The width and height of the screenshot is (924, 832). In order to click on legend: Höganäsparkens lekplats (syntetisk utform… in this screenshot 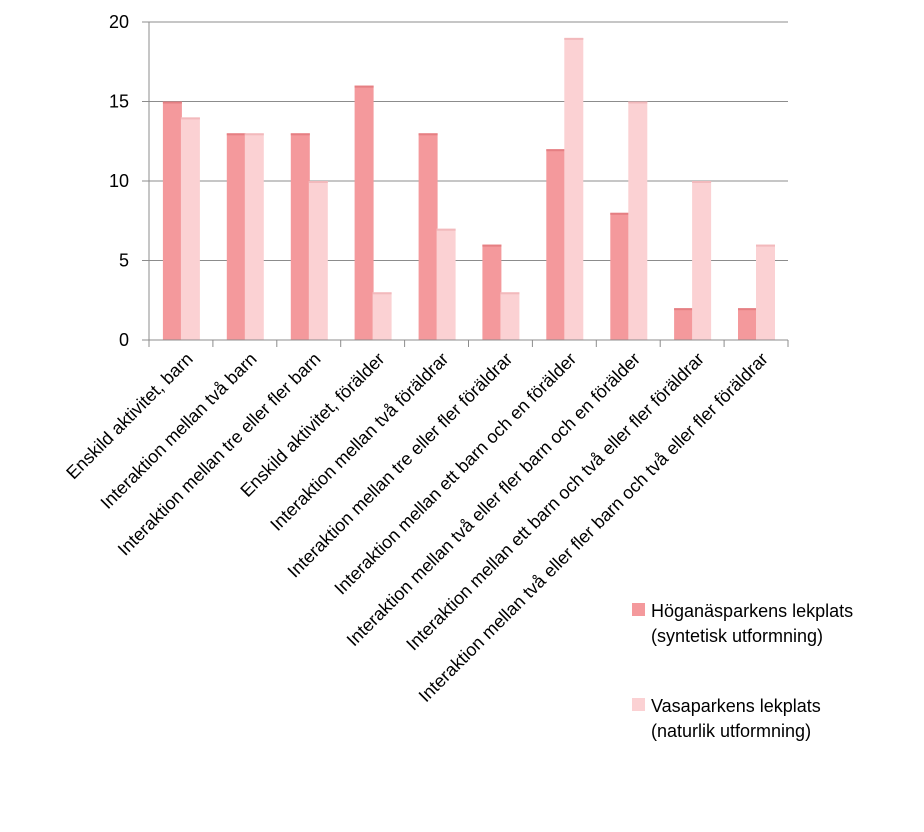, I will do `click(742, 671)`.